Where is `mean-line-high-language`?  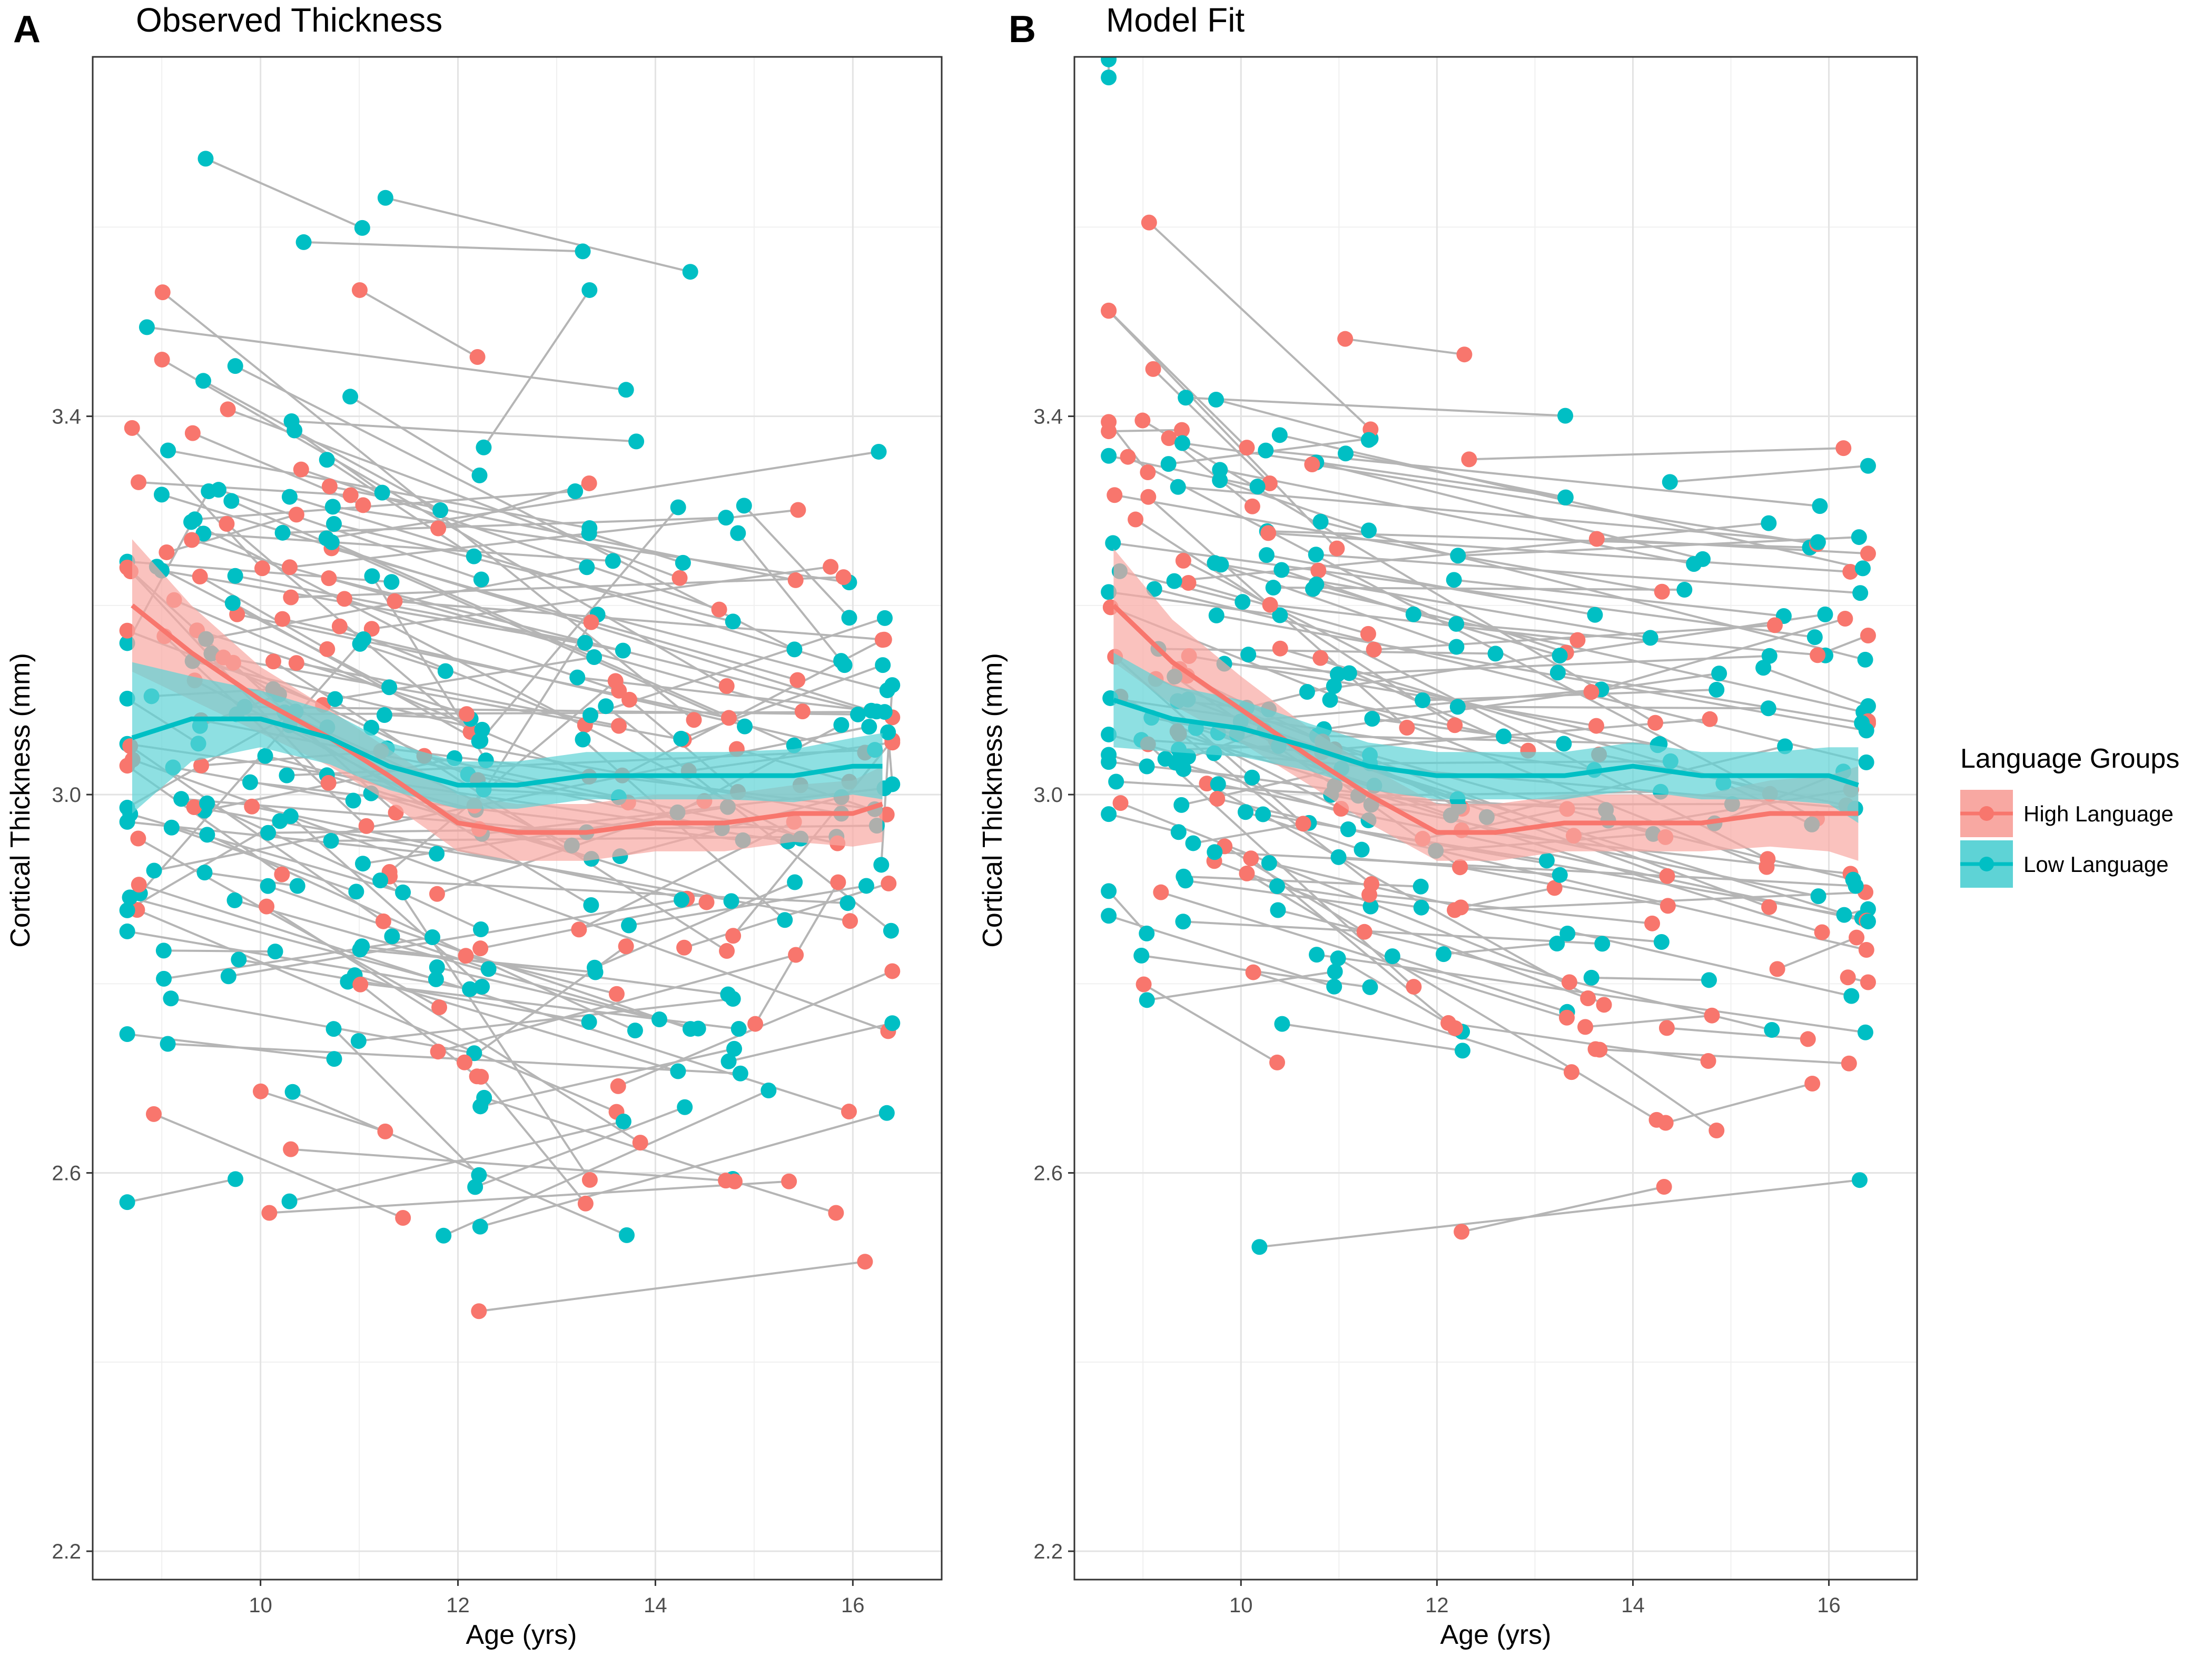
mean-line-high-language is located at coordinates (1485, 719).